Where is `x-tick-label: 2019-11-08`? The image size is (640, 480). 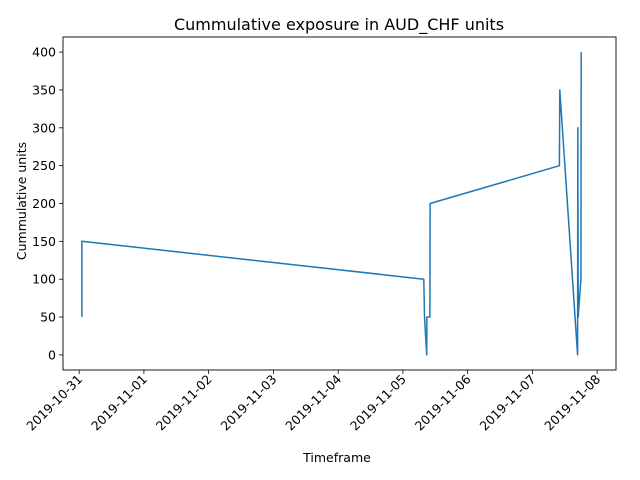 x-tick-label: 2019-11-08 is located at coordinates (572, 402).